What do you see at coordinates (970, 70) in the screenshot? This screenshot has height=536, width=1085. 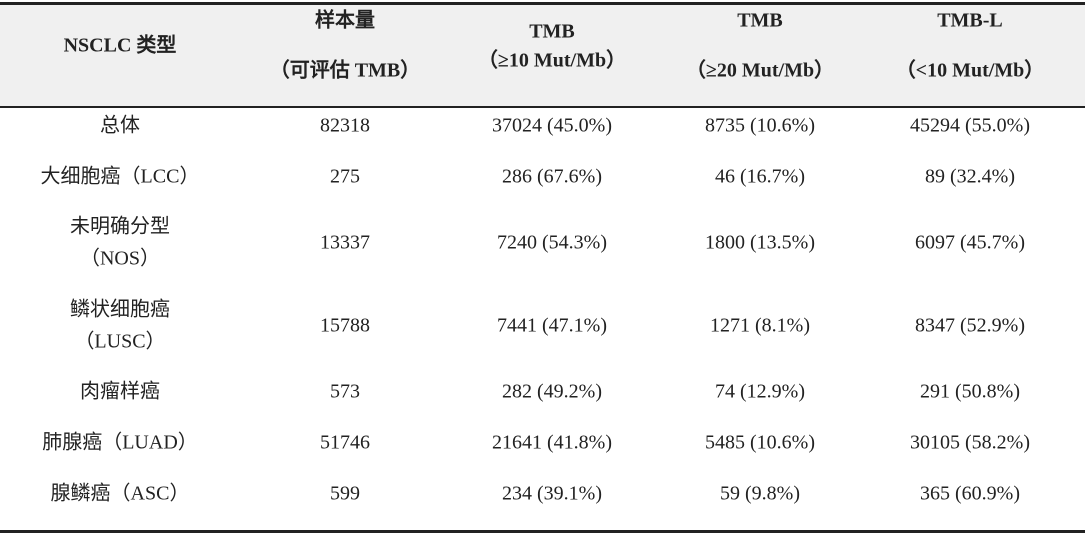 I see `header-cell: （<10 Mut/Mb）` at bounding box center [970, 70].